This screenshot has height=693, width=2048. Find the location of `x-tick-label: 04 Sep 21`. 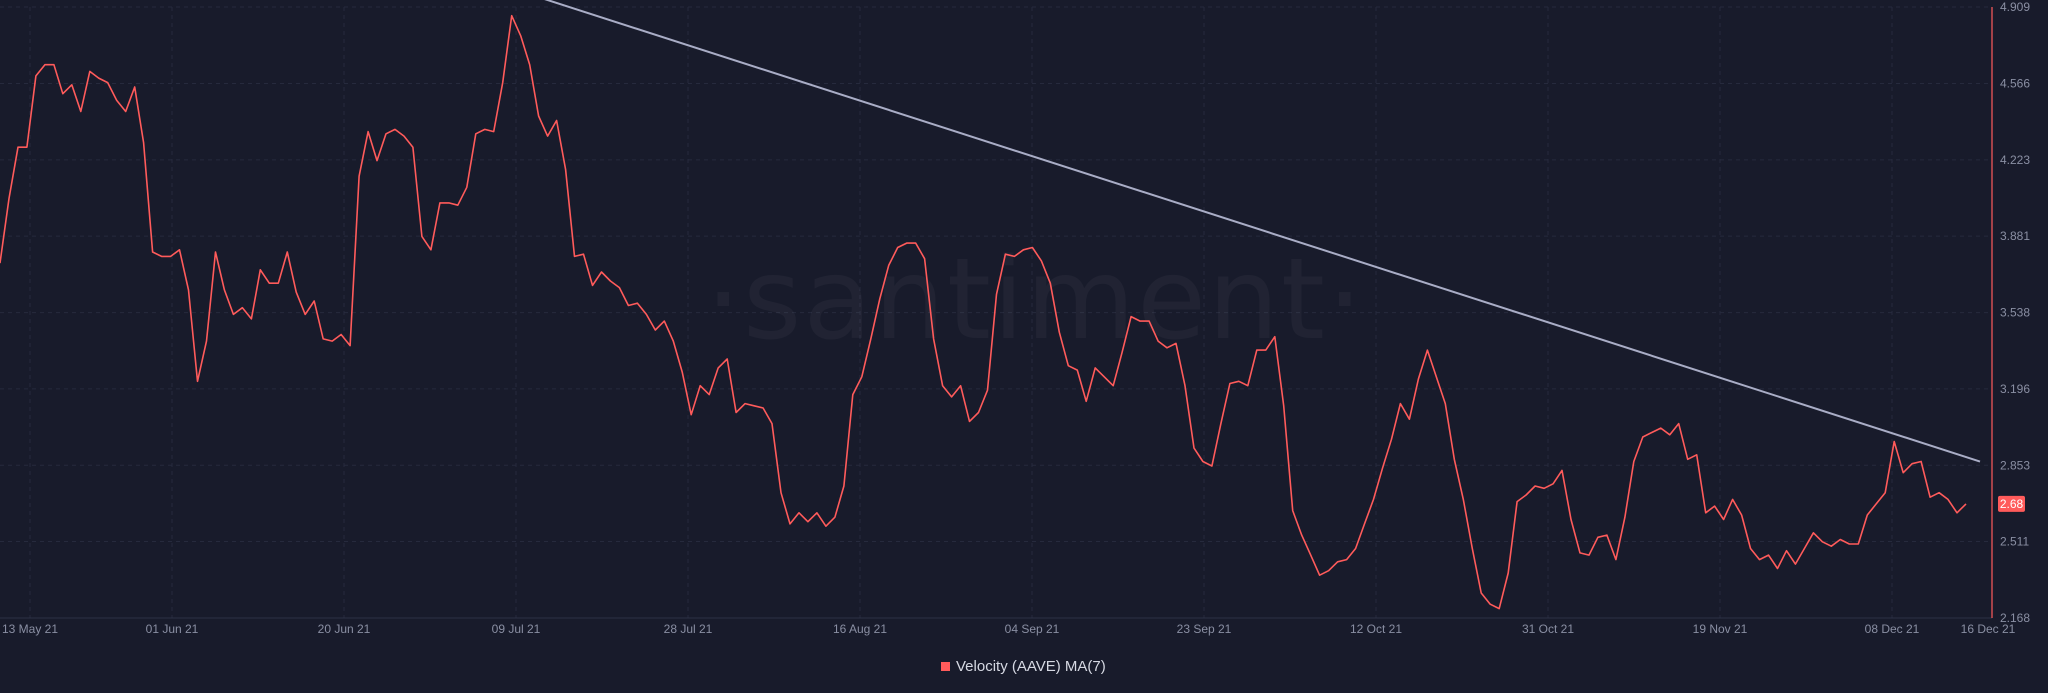

x-tick-label: 04 Sep 21 is located at coordinates (1032, 629).